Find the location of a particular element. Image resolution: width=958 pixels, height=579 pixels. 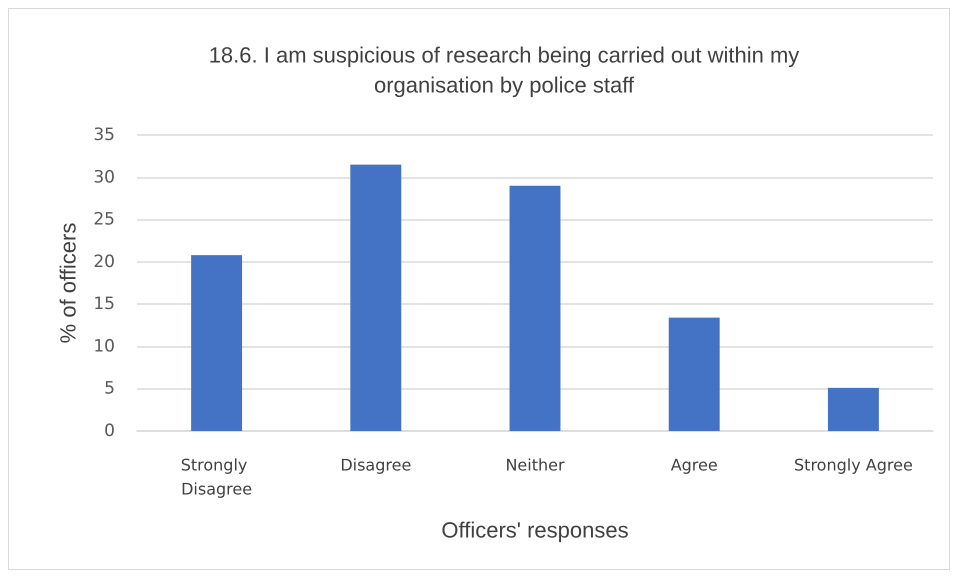

y-tick-label: 15 is located at coordinates (104, 304).